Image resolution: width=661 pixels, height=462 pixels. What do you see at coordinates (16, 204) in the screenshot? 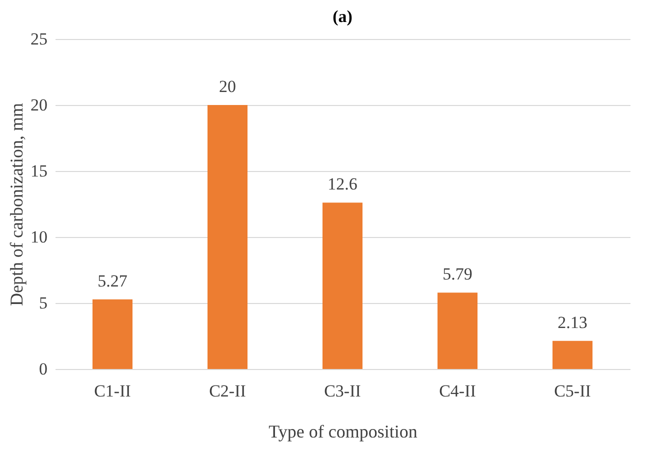
I see `y-axis-title: Depth of carbonization, mm` at bounding box center [16, 204].